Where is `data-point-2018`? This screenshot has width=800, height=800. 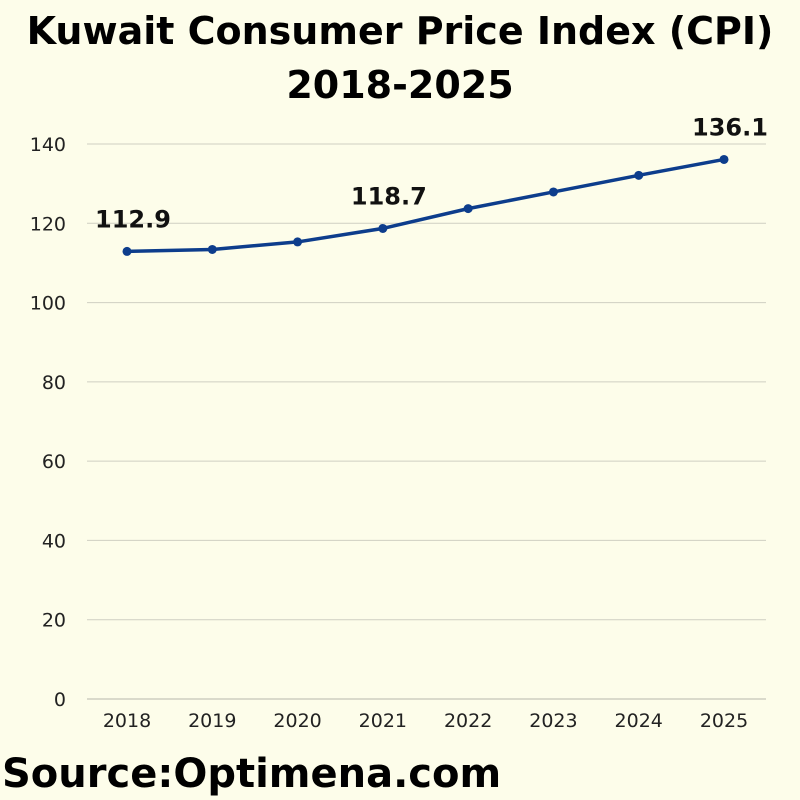 data-point-2018 is located at coordinates (127, 251).